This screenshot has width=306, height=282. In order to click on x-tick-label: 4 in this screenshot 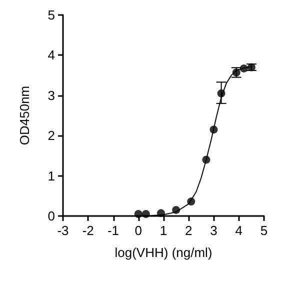, I will do `click(238, 230)`.